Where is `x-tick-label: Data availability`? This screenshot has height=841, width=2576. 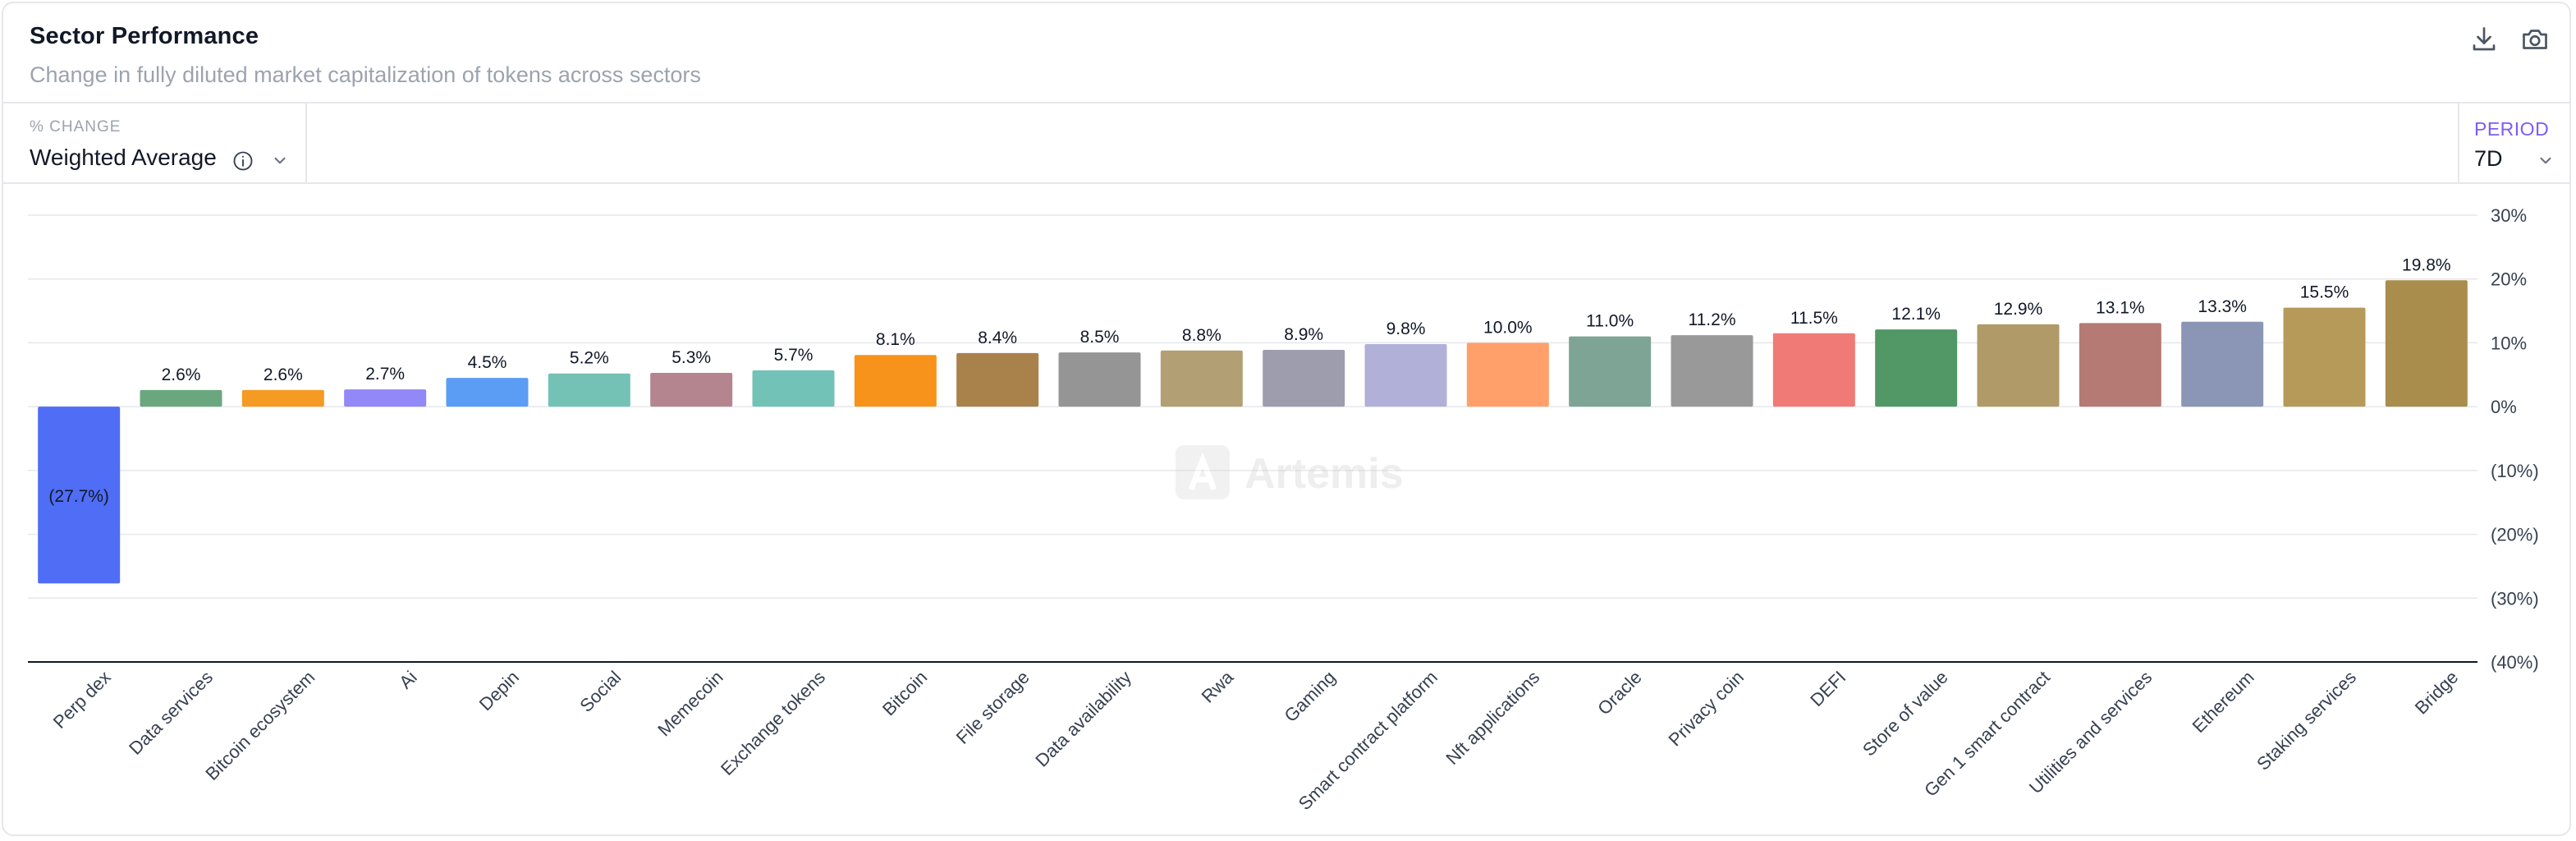
x-tick-label: Data availability is located at coordinates (1083, 719).